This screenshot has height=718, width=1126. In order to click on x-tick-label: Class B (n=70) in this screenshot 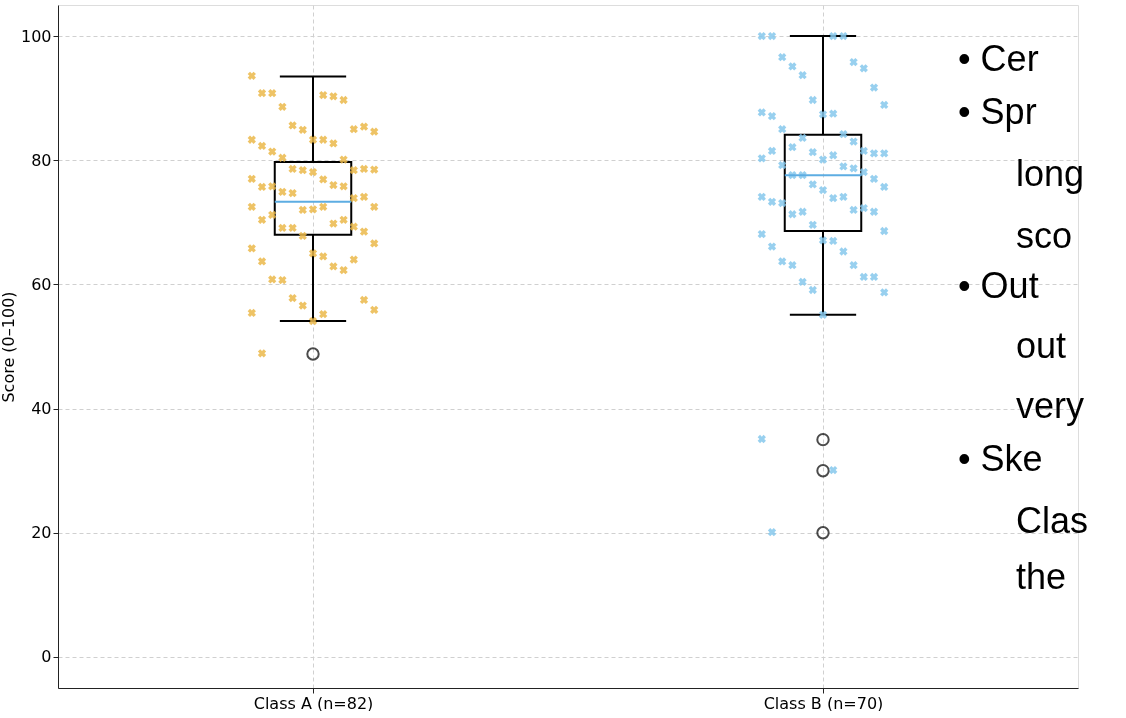, I will do `click(823, 703)`.